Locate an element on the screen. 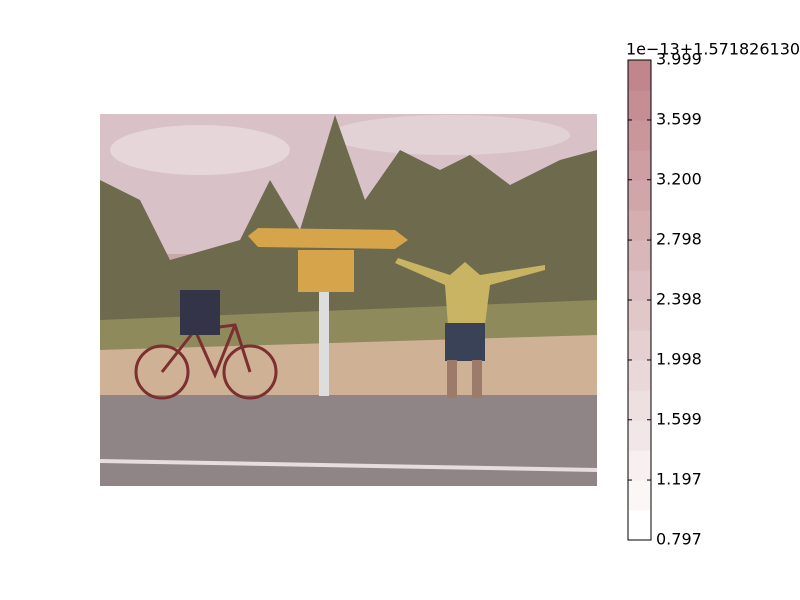  colorbar-tick-label: 1.599 is located at coordinates (679, 418).